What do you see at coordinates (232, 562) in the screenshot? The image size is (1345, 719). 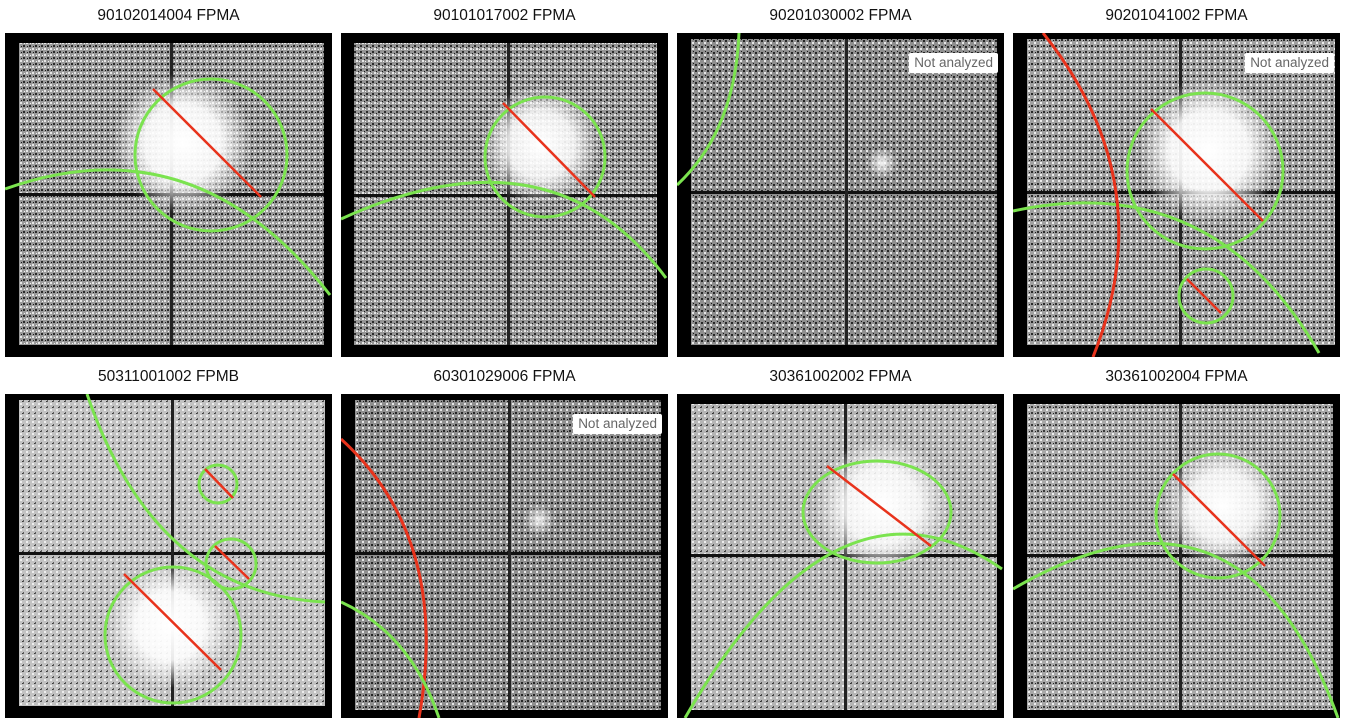 I see `tertiary-diameter-line` at bounding box center [232, 562].